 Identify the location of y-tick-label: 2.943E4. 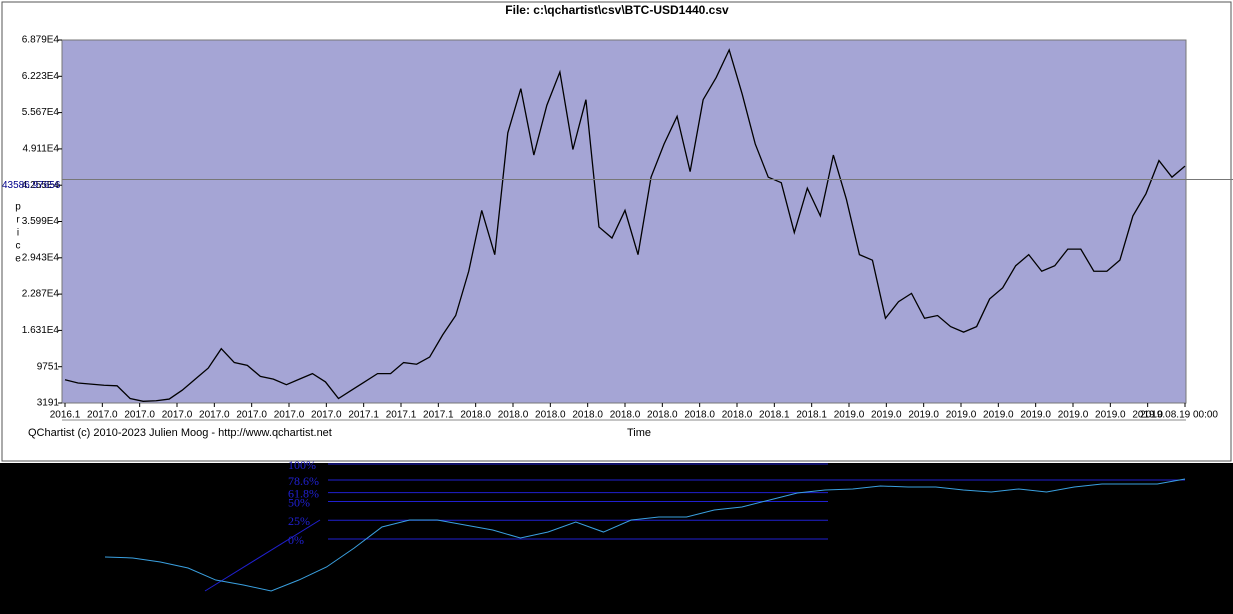
(41, 257).